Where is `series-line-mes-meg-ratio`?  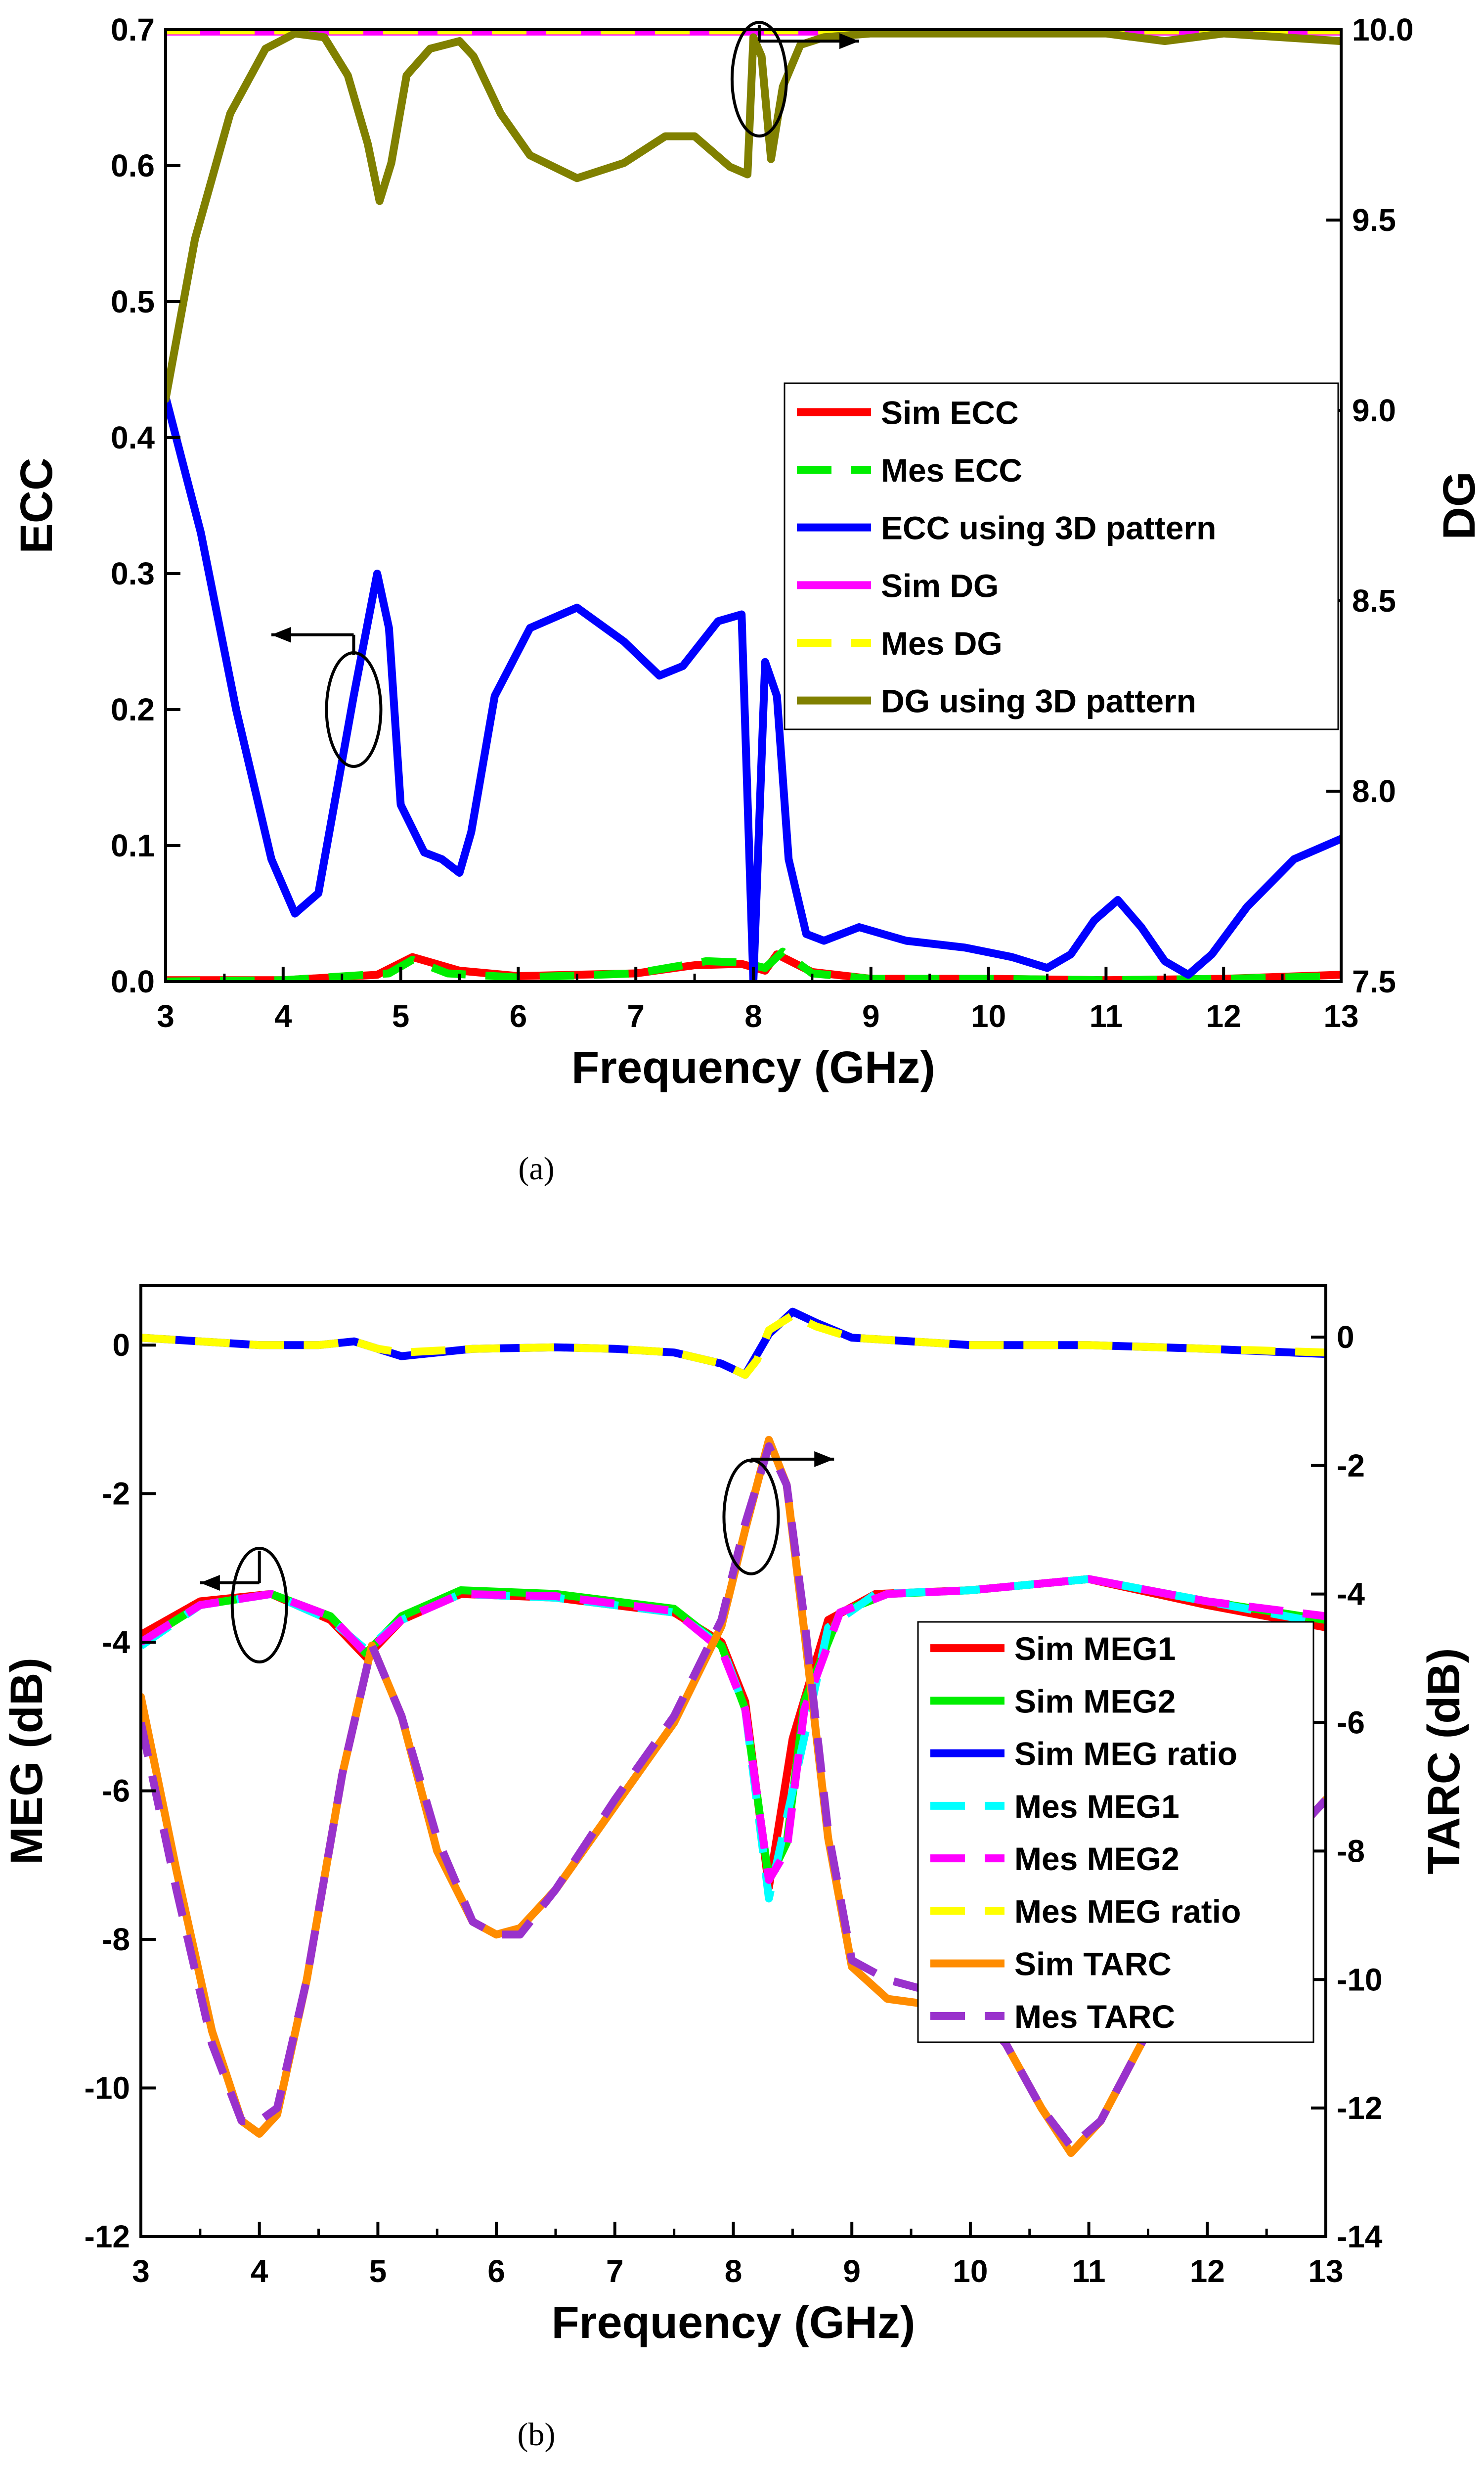
series-line-mes-meg-ratio is located at coordinates (733, 1345).